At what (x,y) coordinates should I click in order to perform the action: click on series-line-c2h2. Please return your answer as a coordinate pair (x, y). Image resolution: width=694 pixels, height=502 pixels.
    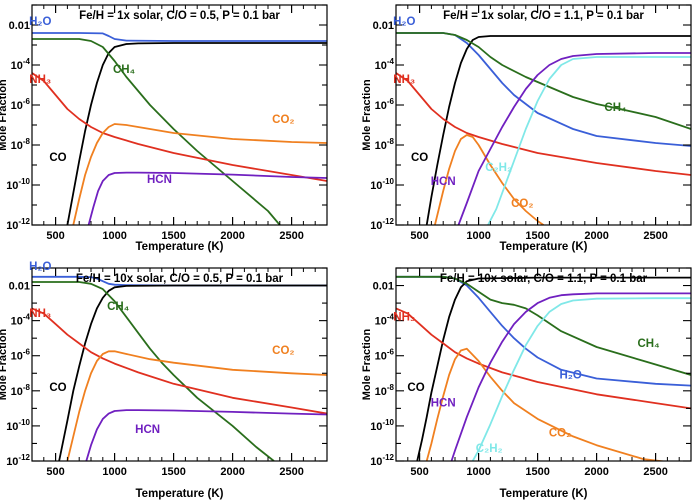
    Looking at the image, I should click on (589, 140).